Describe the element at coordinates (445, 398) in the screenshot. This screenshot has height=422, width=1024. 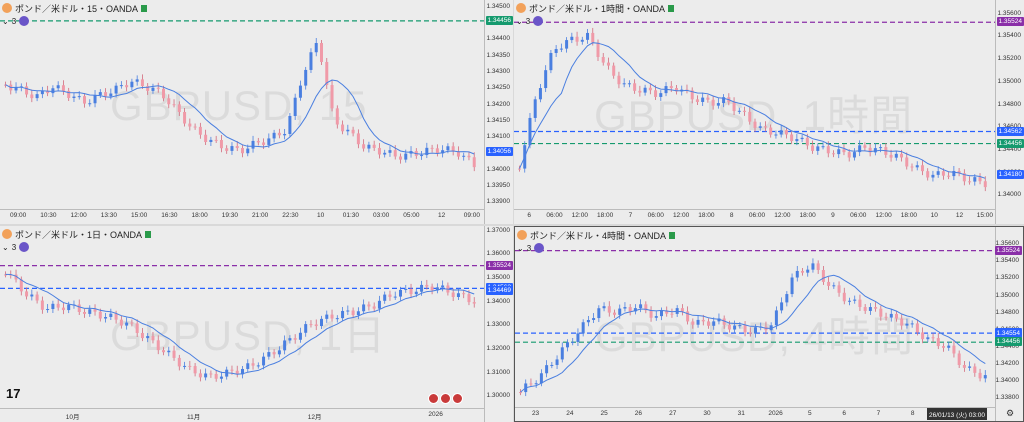
I see `events-flags-icon` at that location.